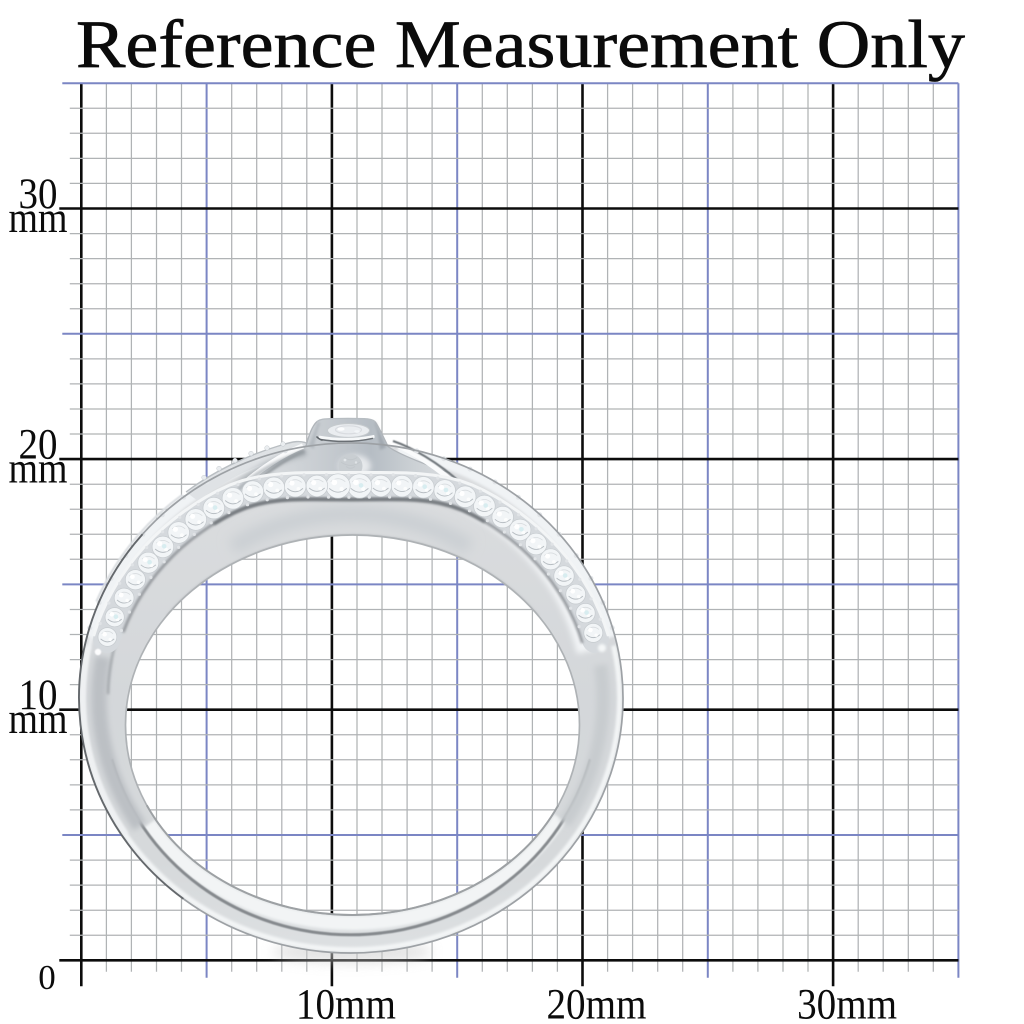 The height and width of the screenshot is (1024, 1024). I want to click on svg-text: 20mm, so click(597, 1003).